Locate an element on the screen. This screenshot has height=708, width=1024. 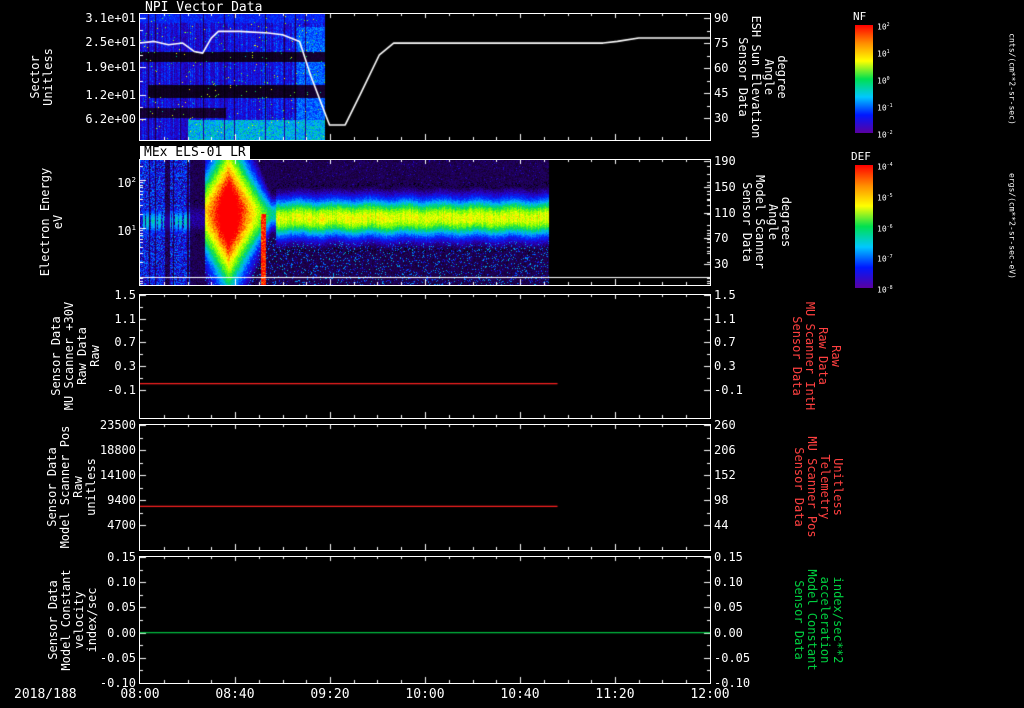
panel4-left-tick-label: 18800 is located at coordinates (117, 450).